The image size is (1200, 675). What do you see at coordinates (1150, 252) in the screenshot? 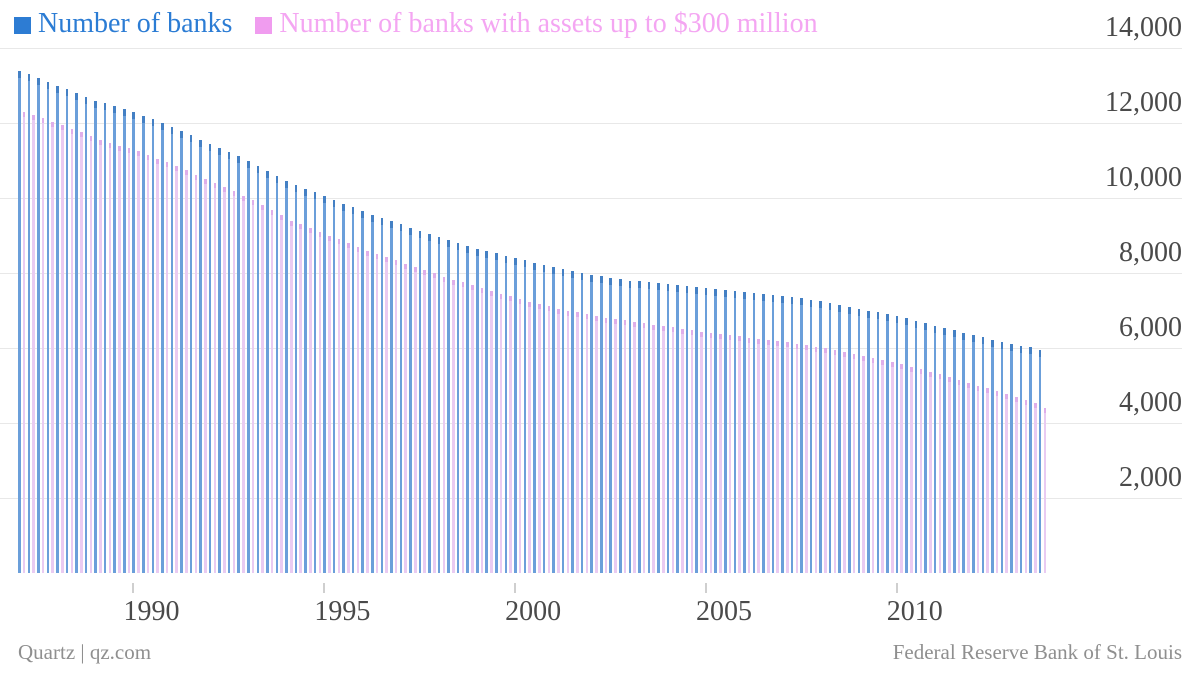
I see `y-axis-label: 8,000` at bounding box center [1150, 252].